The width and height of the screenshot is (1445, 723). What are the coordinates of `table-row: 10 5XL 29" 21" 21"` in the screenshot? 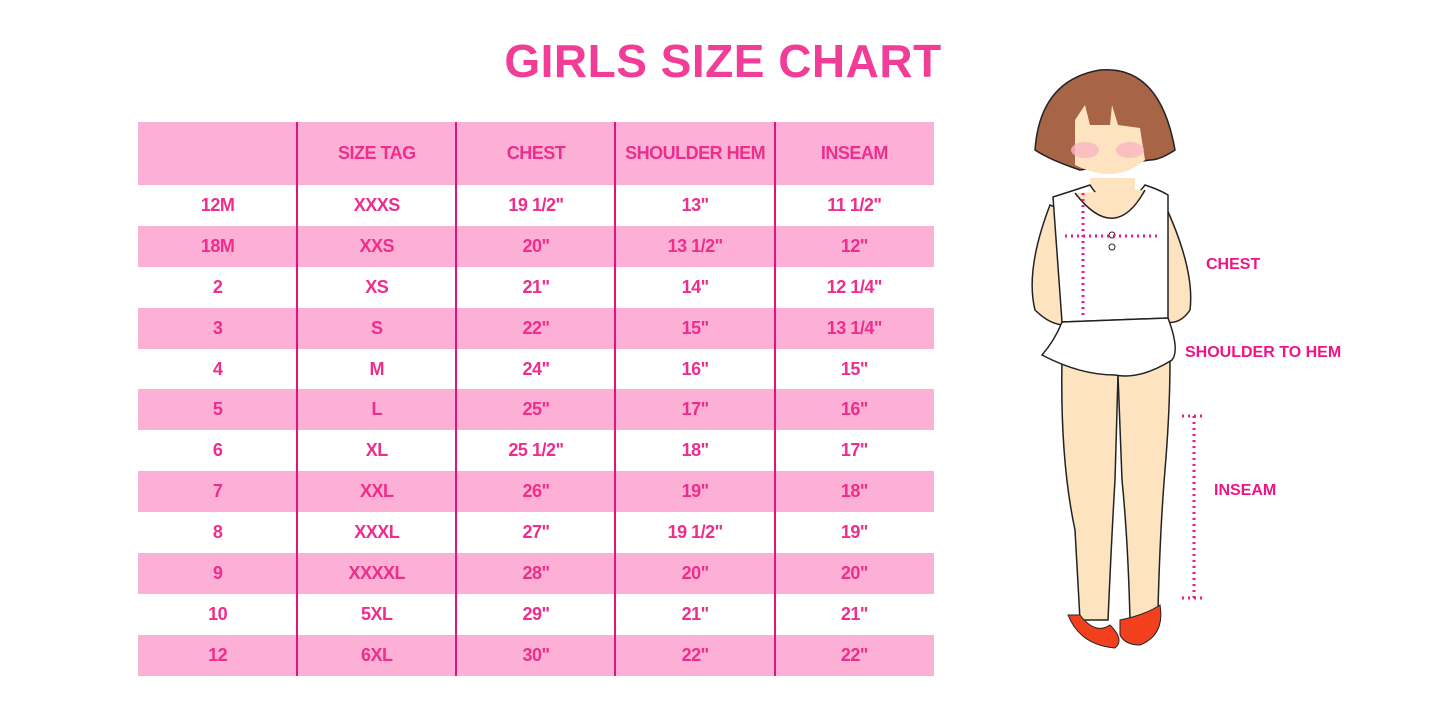 It's located at (536, 614).